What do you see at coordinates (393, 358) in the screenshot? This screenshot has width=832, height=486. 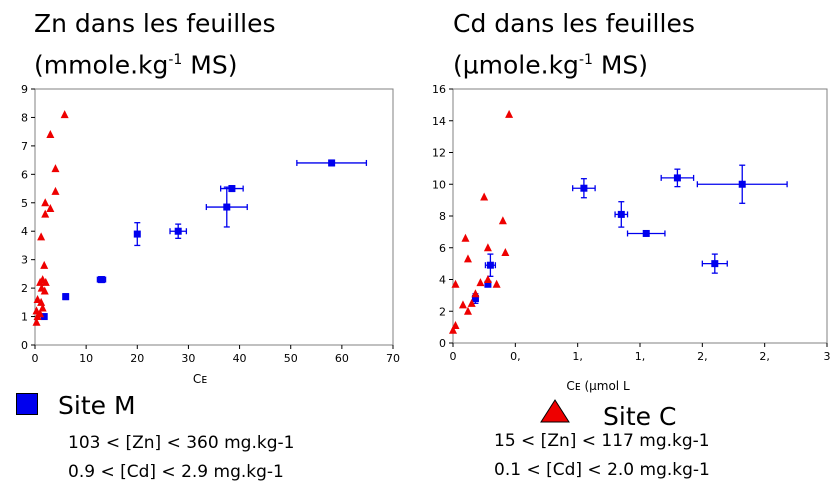 I see `left-x-tick-label: 70` at bounding box center [393, 358].